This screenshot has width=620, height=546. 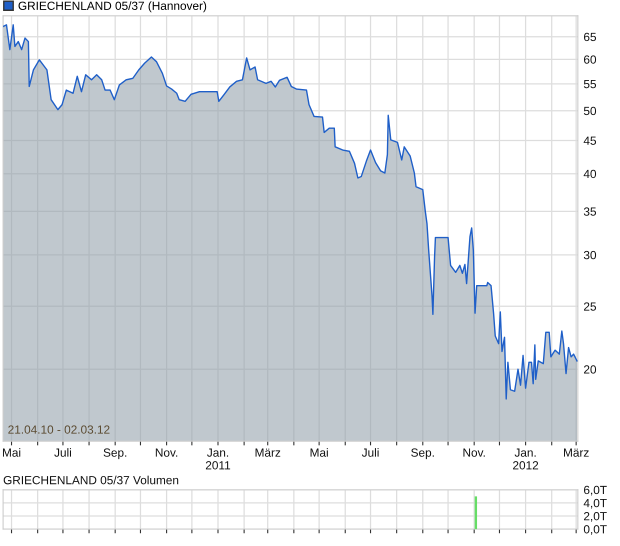 What do you see at coordinates (112, 6) in the screenshot?
I see `legend-label: GRIECHENLAND 05/37 (Hannover)` at bounding box center [112, 6].